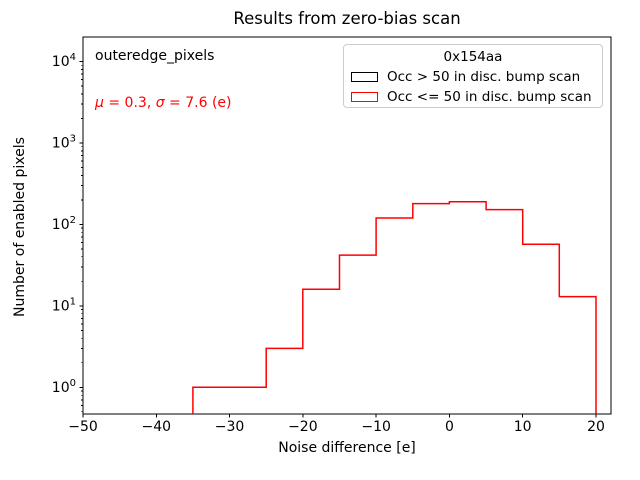 Image resolution: width=640 pixels, height=480 pixels. I want to click on x-tick-label: 0, so click(449, 427).